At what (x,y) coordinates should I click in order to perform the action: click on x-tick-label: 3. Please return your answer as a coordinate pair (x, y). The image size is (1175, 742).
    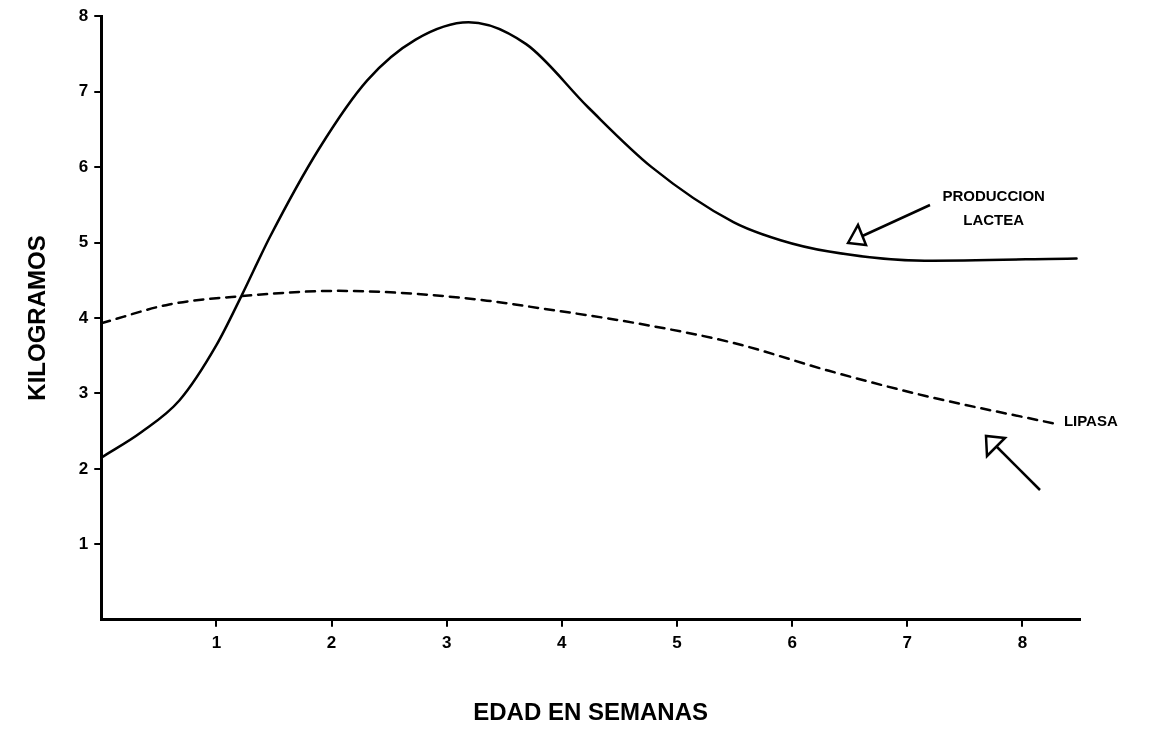
    Looking at the image, I should click on (446, 642).